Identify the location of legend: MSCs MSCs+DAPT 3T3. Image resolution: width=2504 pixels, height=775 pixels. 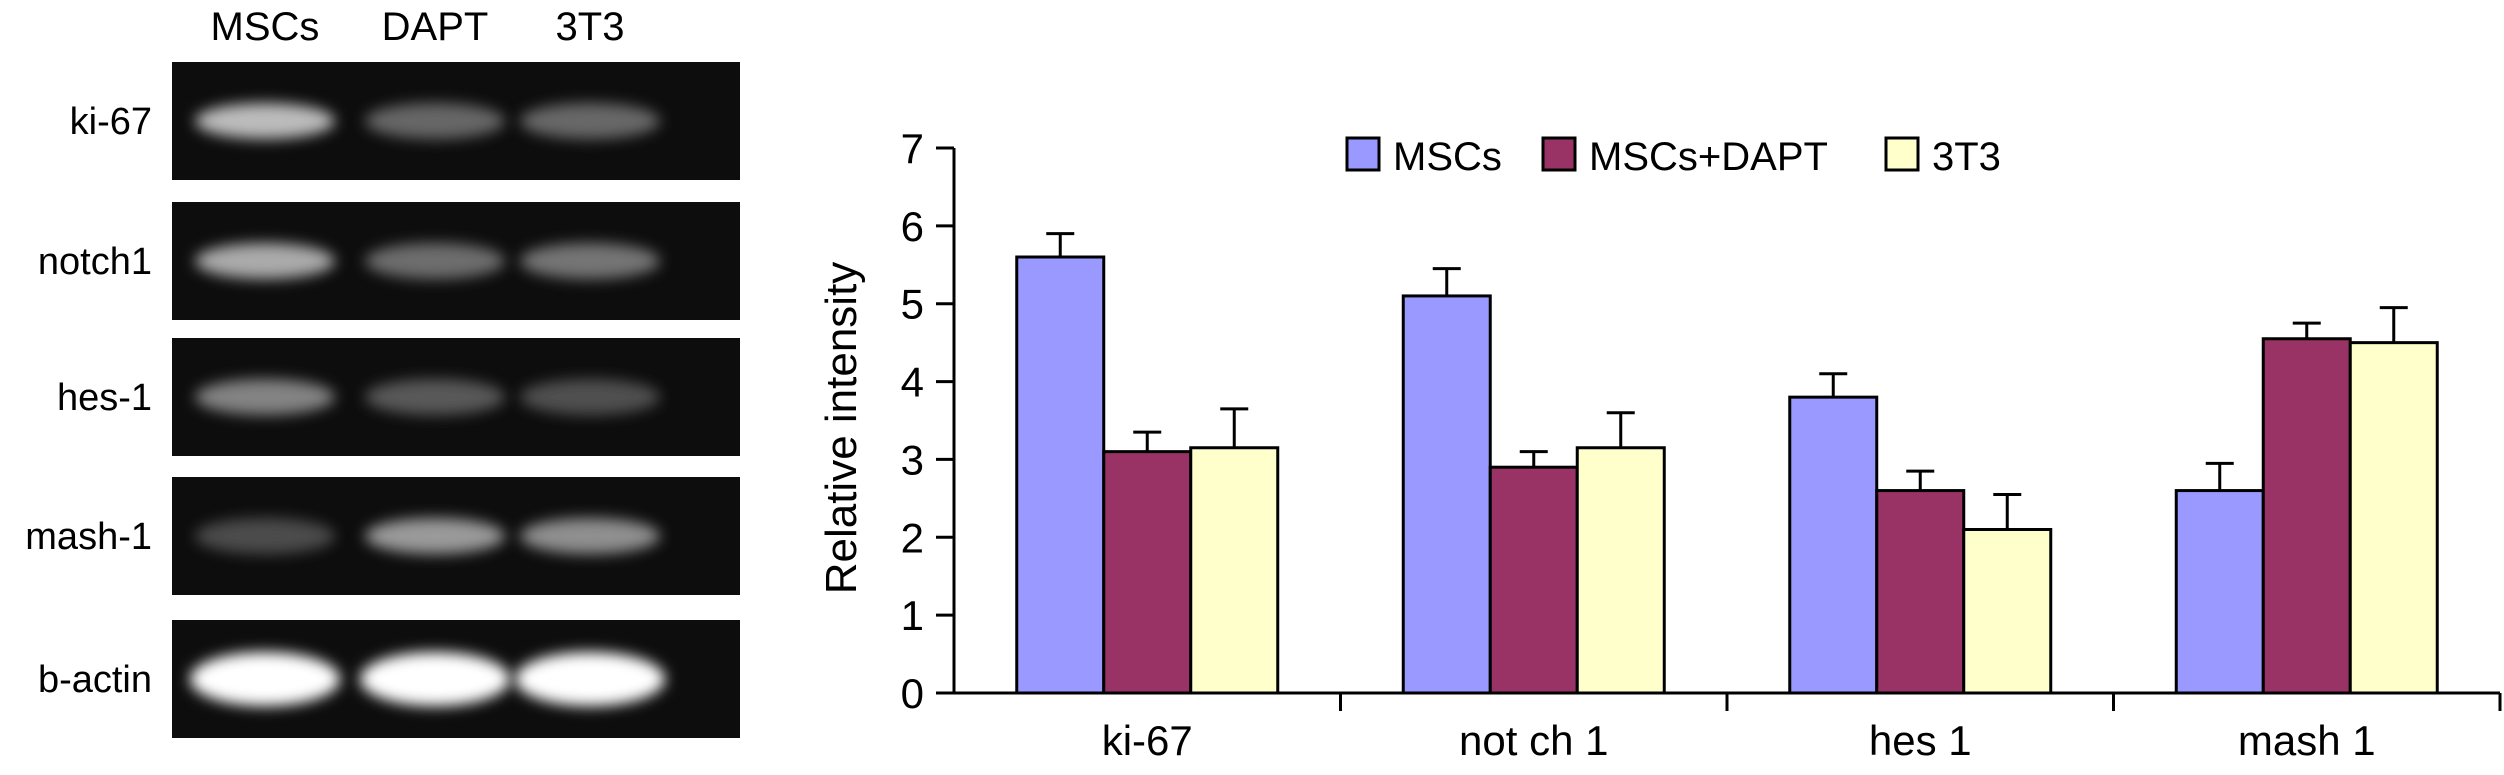
(1673, 157).